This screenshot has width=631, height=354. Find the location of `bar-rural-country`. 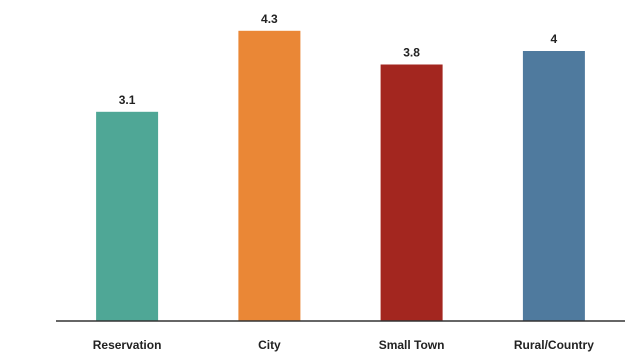

bar-rural-country is located at coordinates (553, 186).